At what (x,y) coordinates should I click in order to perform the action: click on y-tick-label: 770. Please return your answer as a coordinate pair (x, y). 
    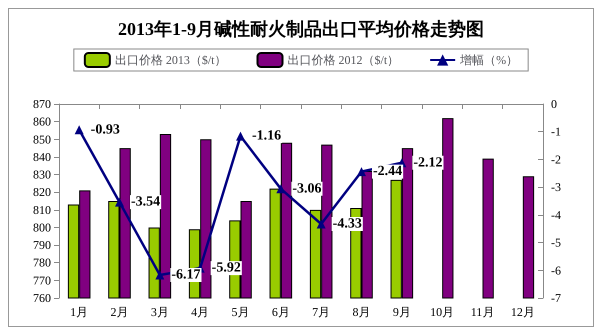
    Looking at the image, I should click on (42, 280).